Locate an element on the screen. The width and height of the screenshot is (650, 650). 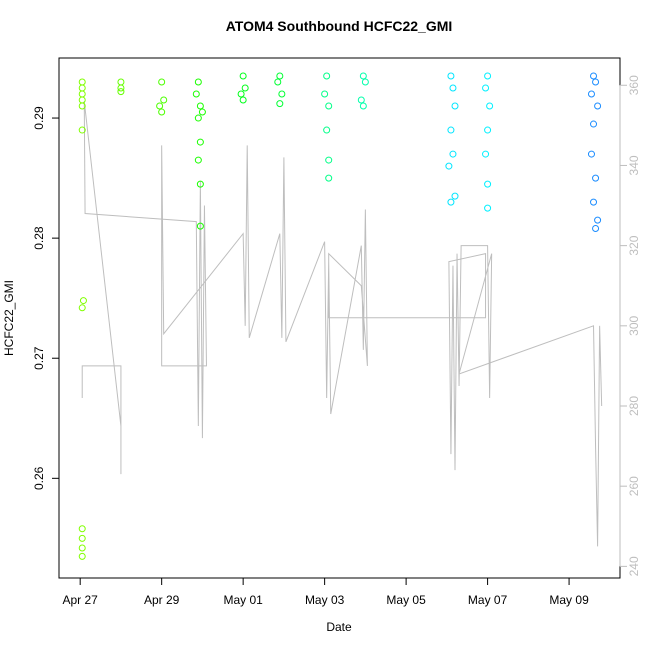
x-tick-label: May 03 is located at coordinates (325, 600).